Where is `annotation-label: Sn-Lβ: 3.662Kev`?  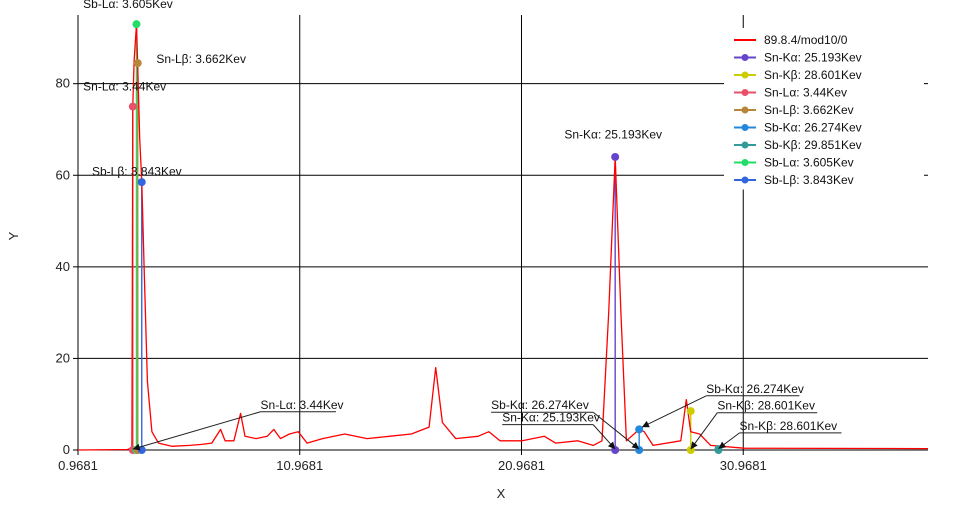 annotation-label: Sn-Lβ: 3.662Kev is located at coordinates (201, 59).